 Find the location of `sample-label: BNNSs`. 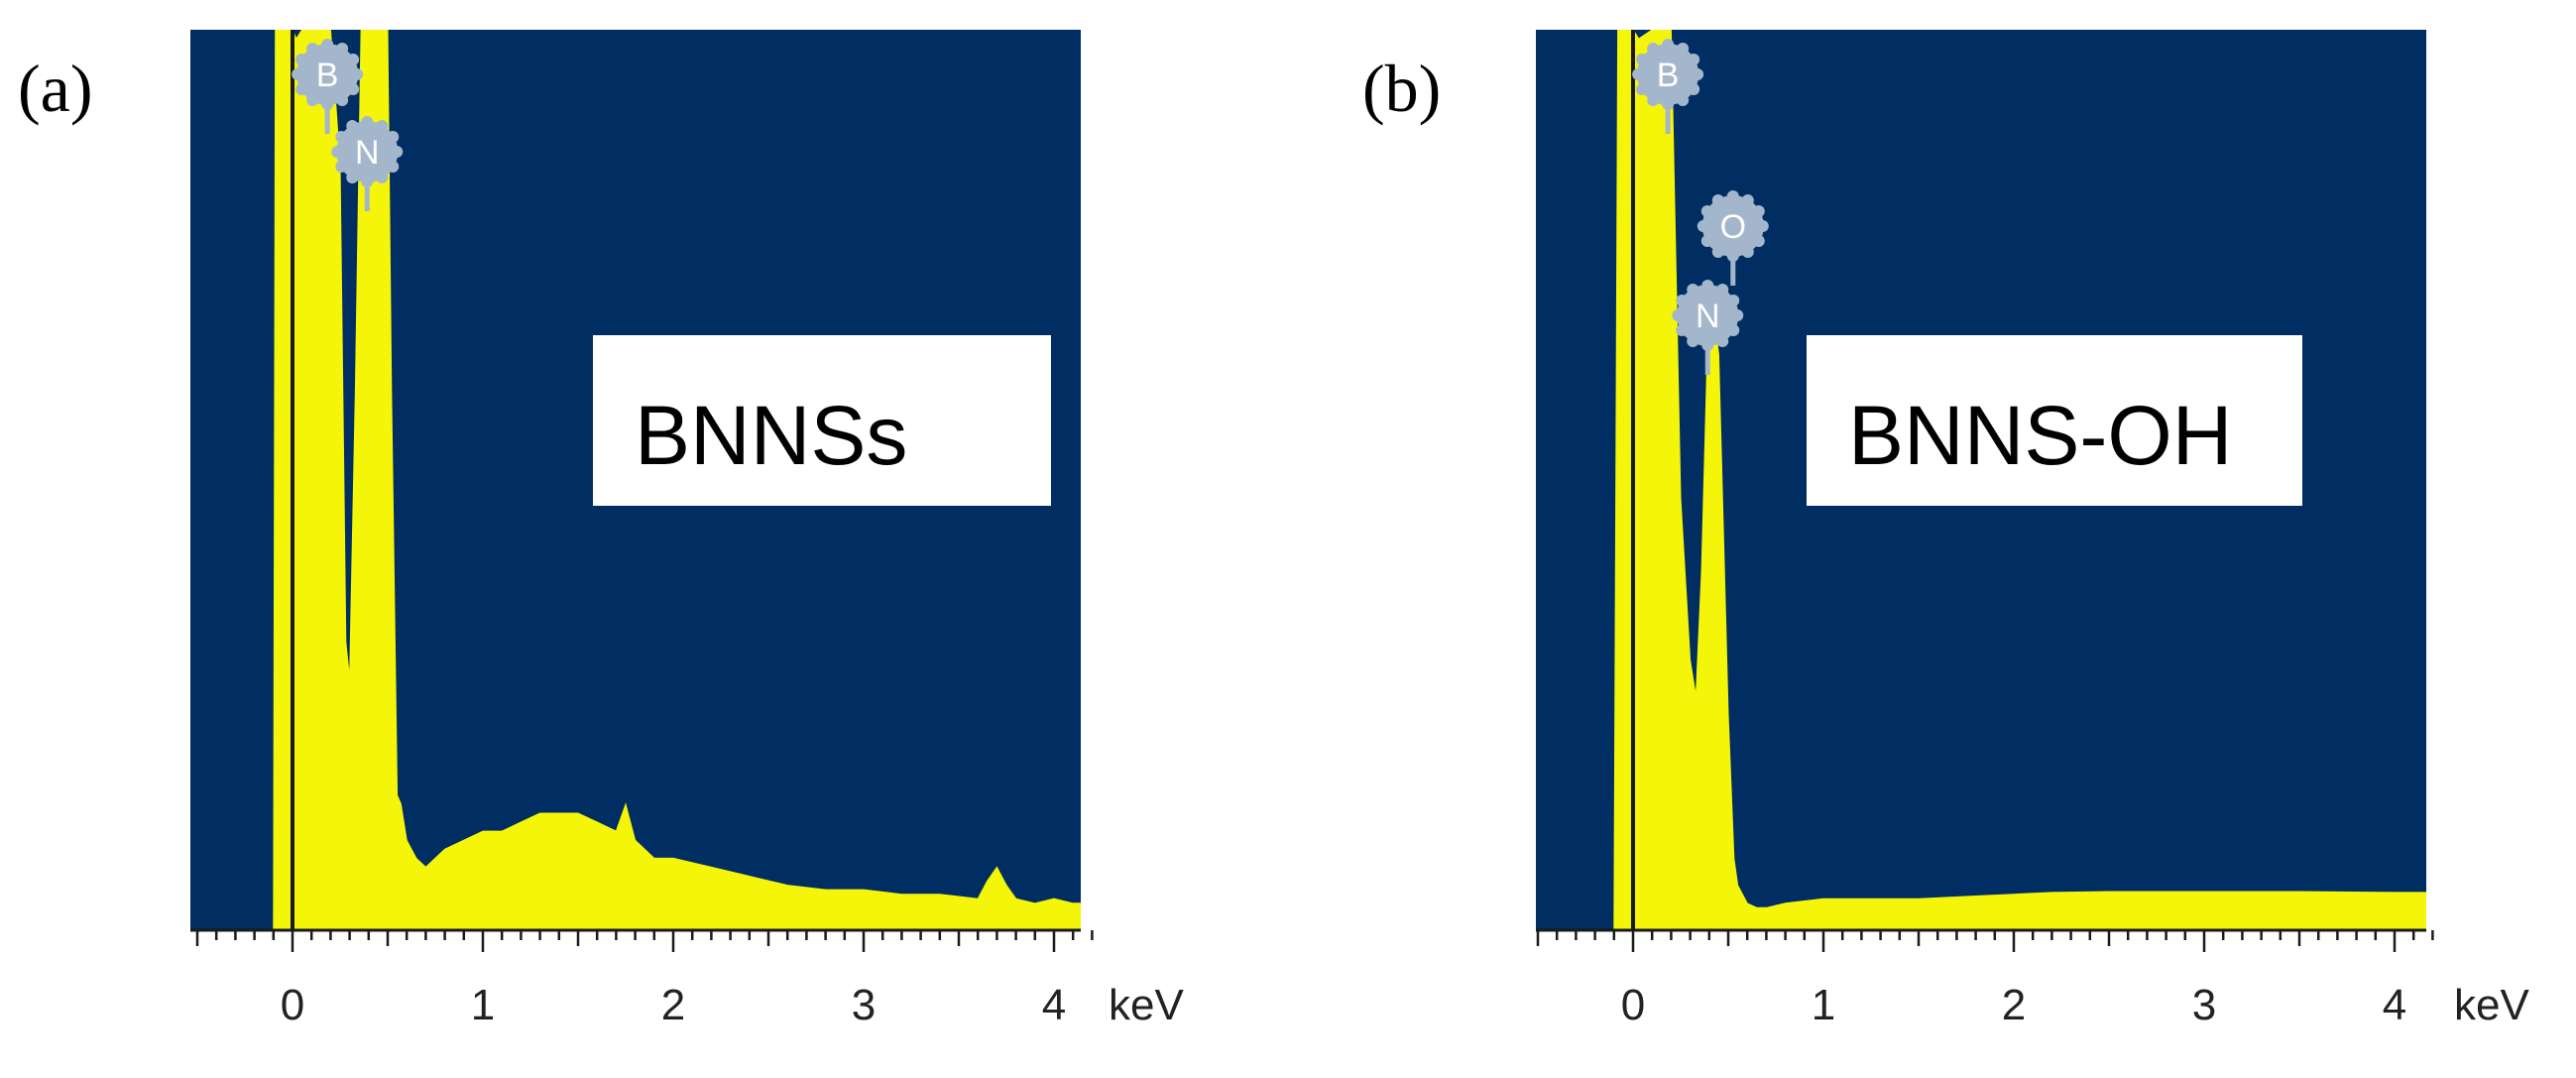

sample-label: BNNSs is located at coordinates (771, 435).